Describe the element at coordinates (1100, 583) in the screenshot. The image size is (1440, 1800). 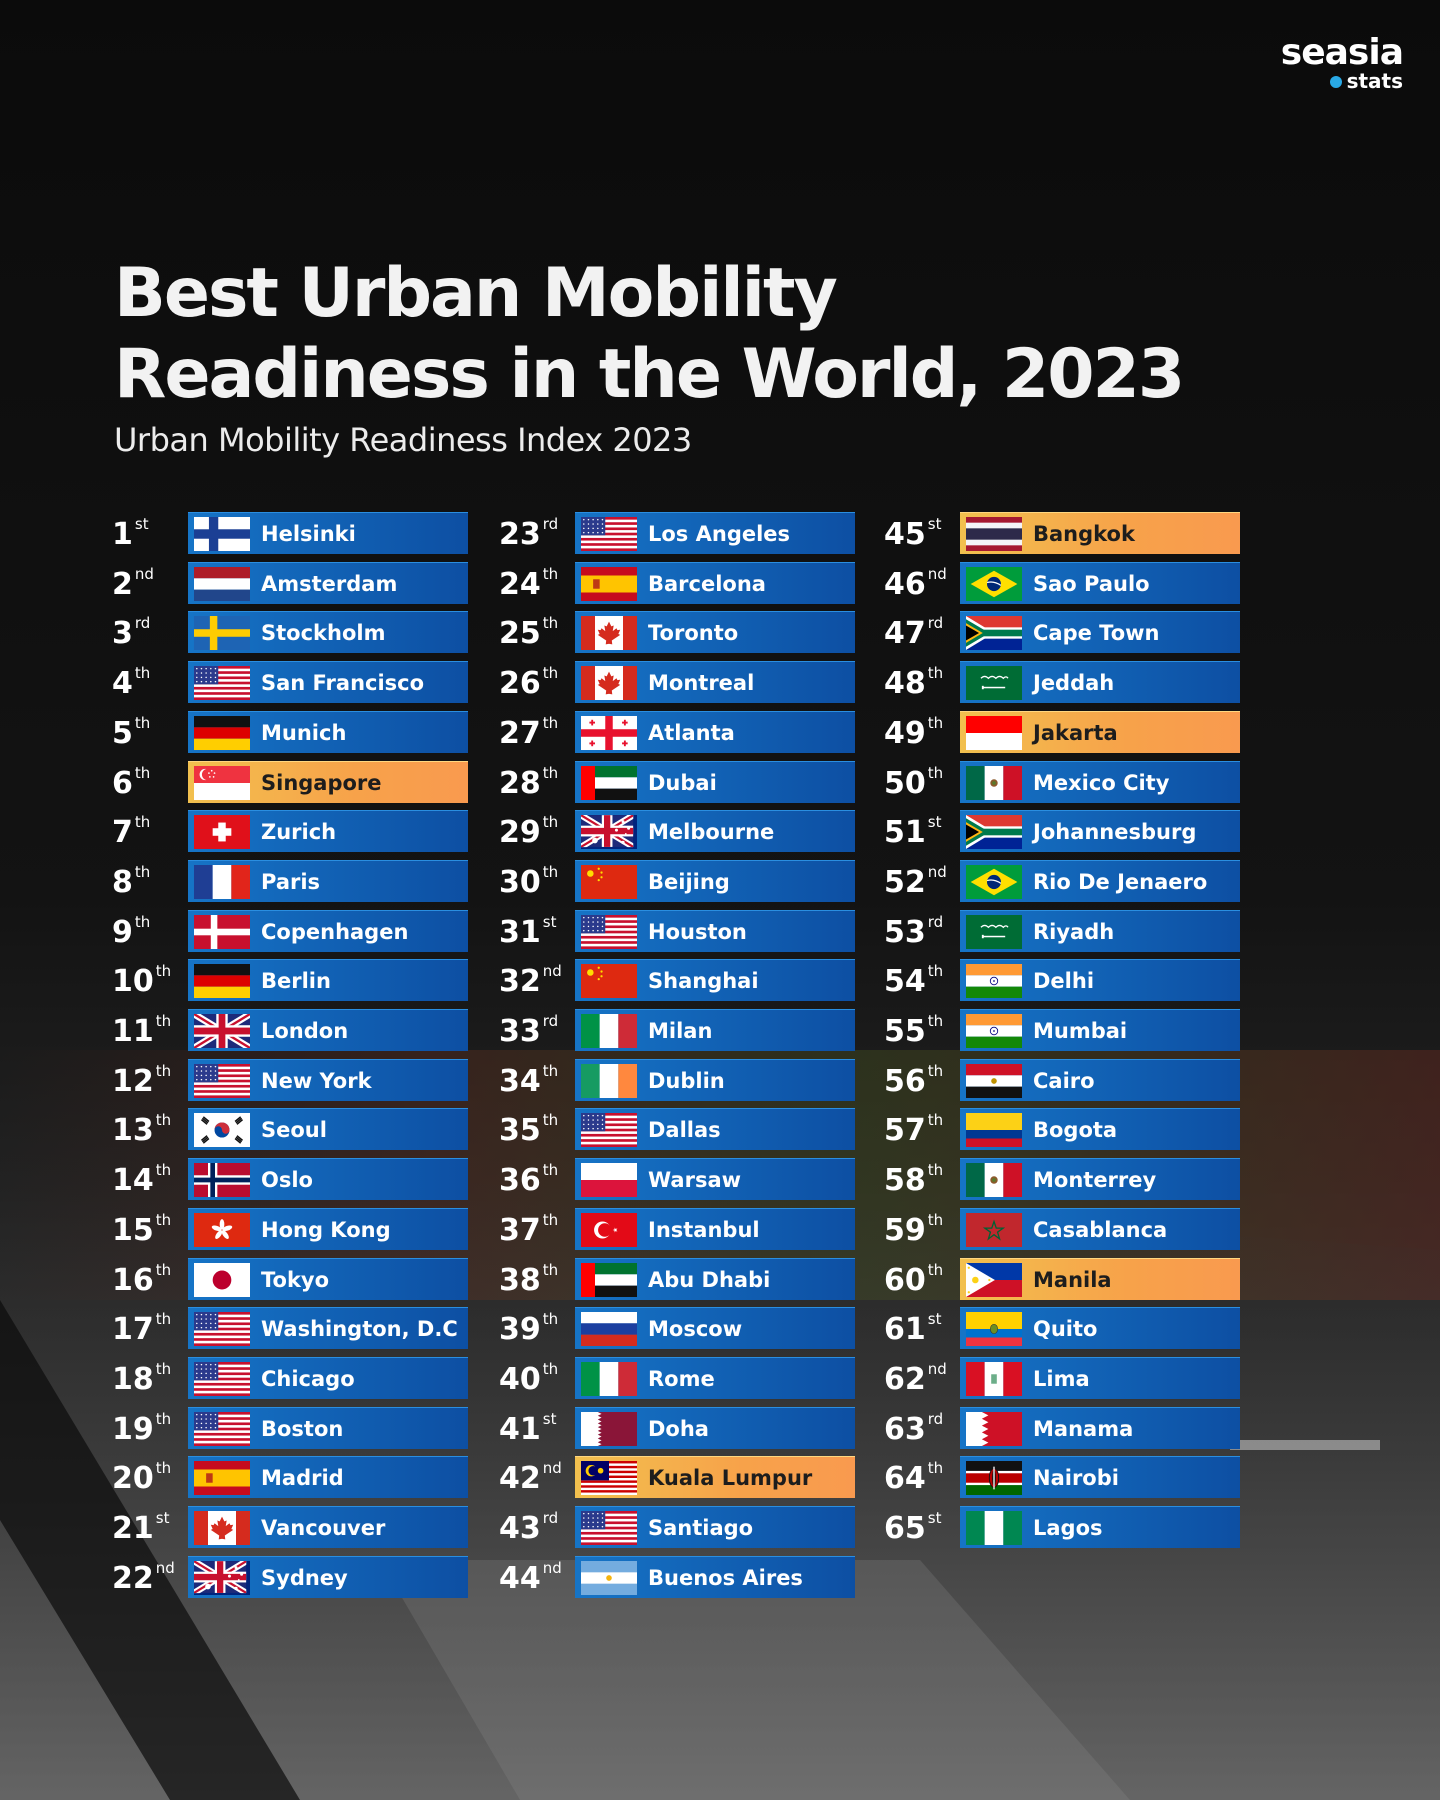
I see `city-bar: Sao Paulo` at that location.